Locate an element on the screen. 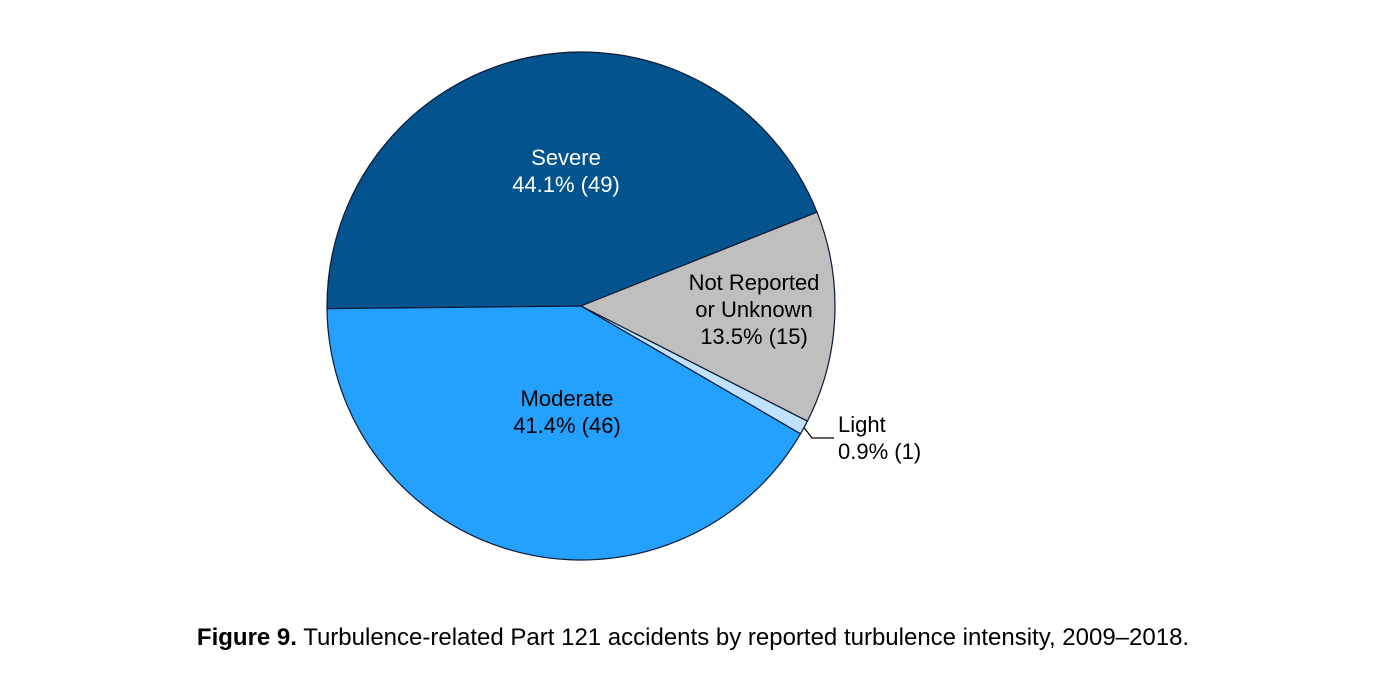 This screenshot has width=1386, height=692. slice-label-severe: Severe 44.1% (49) is located at coordinates (566, 171).